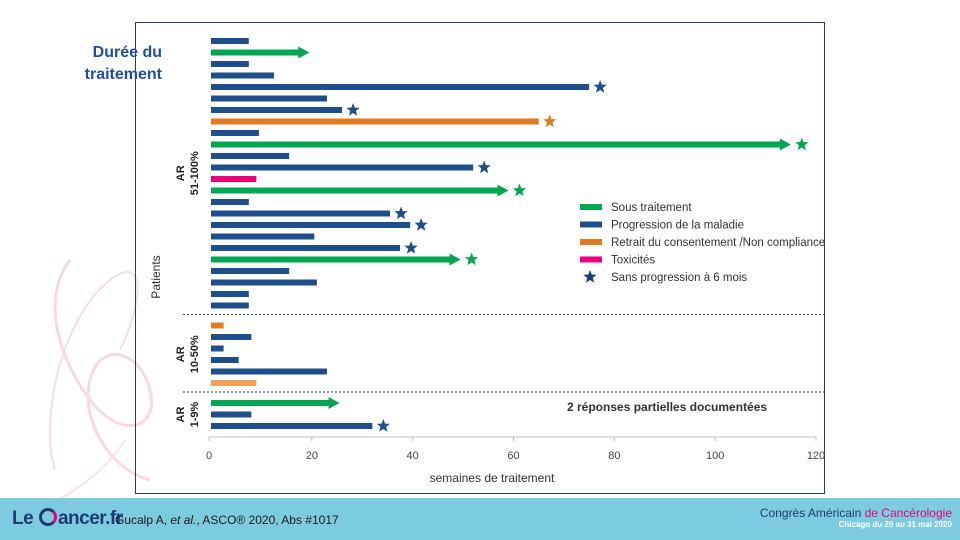  What do you see at coordinates (127, 52) in the screenshot?
I see `slide-title-line1: Durée du` at bounding box center [127, 52].